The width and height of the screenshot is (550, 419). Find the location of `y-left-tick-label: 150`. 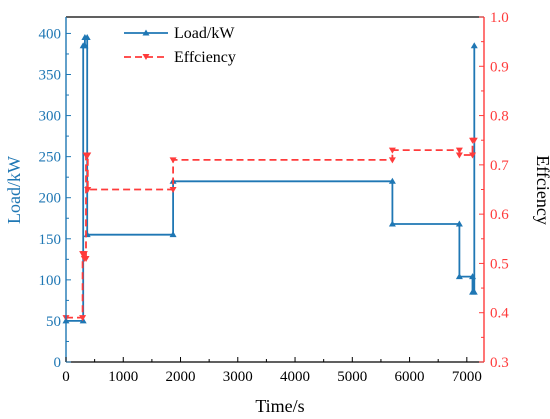

y-left-tick-label: 150 is located at coordinates (50, 240).